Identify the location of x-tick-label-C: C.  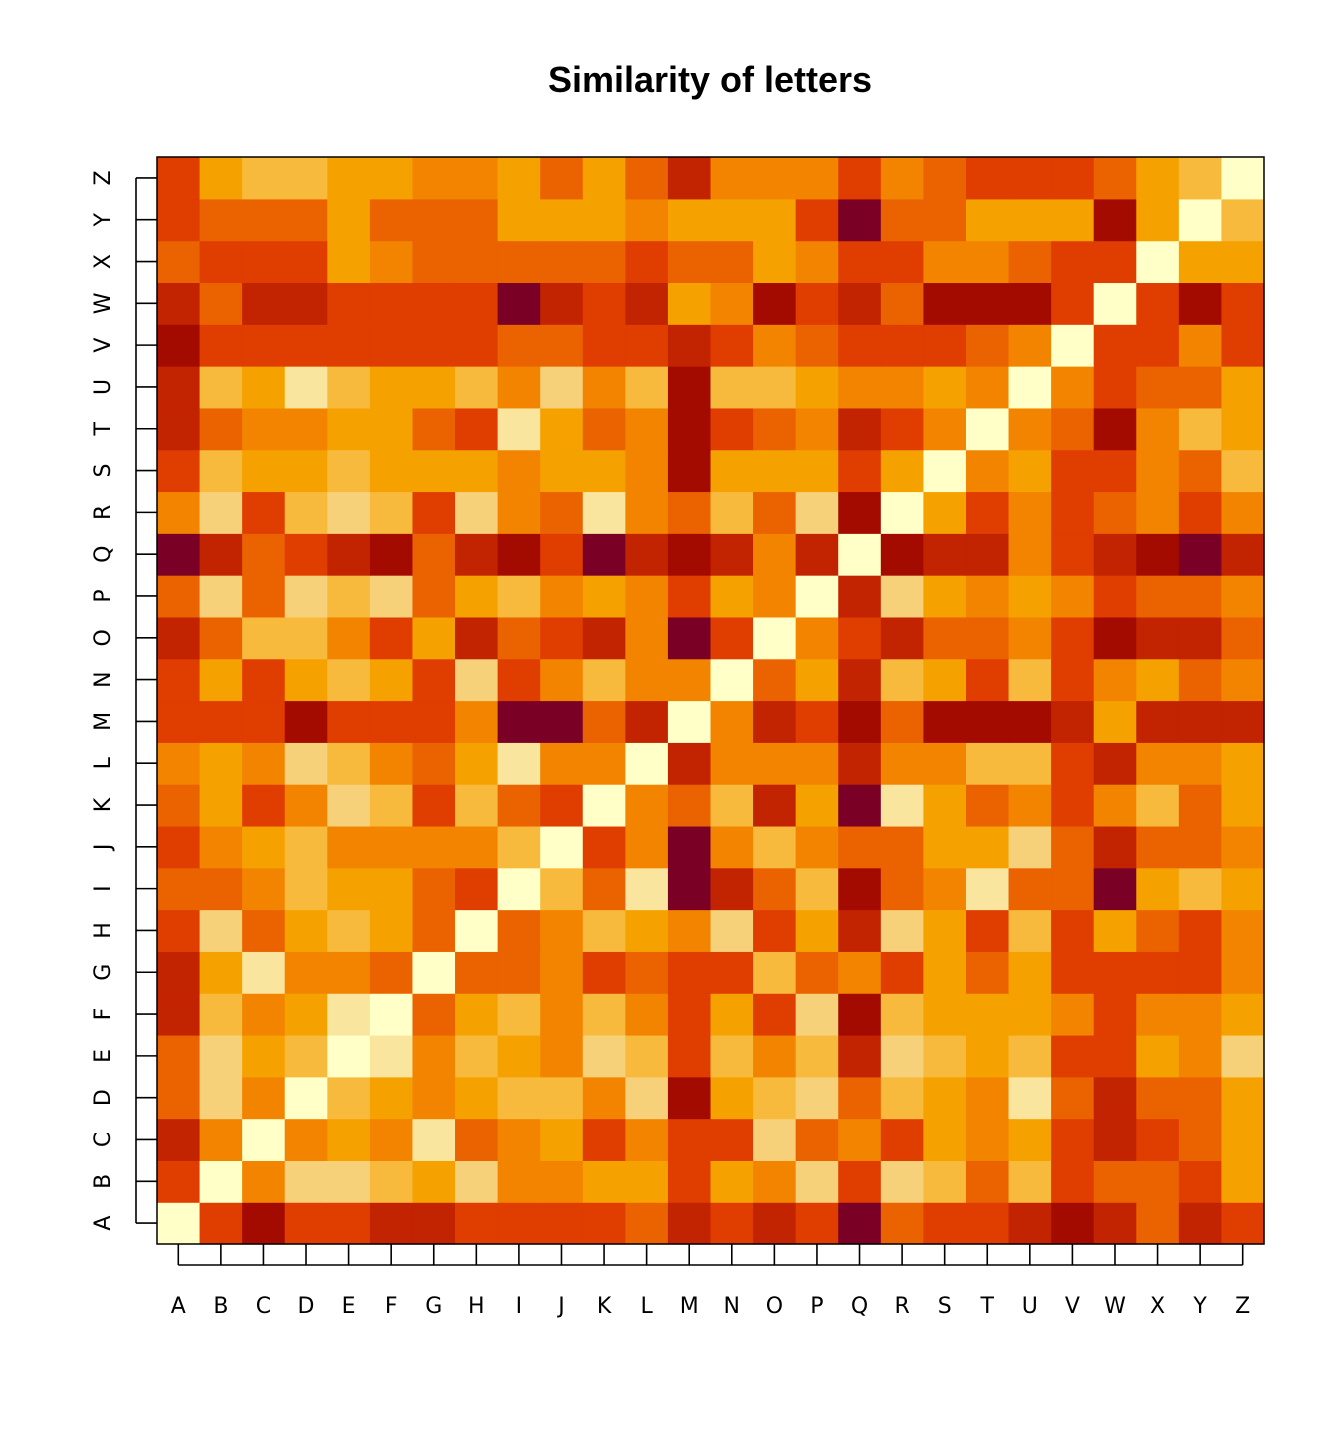
(263, 1306).